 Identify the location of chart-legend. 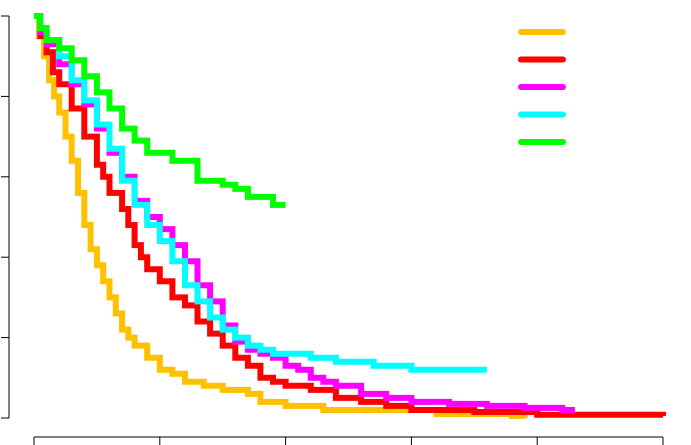
(542, 87).